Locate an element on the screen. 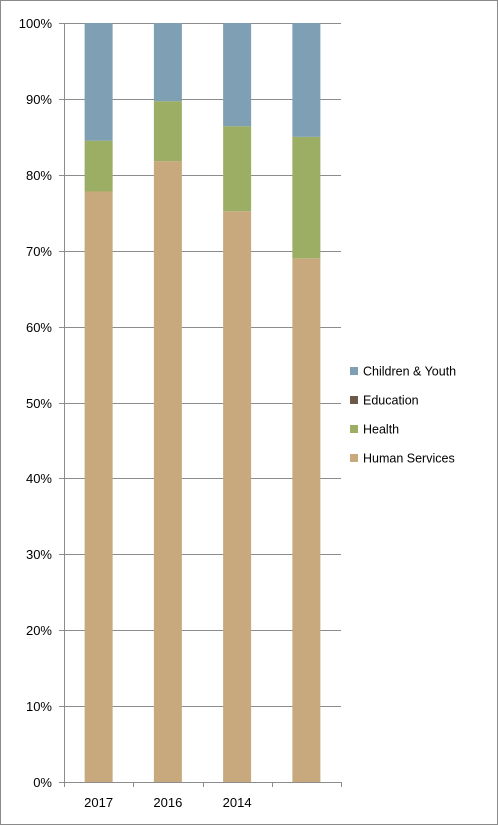  y-tick-label: 90% is located at coordinates (39, 99).